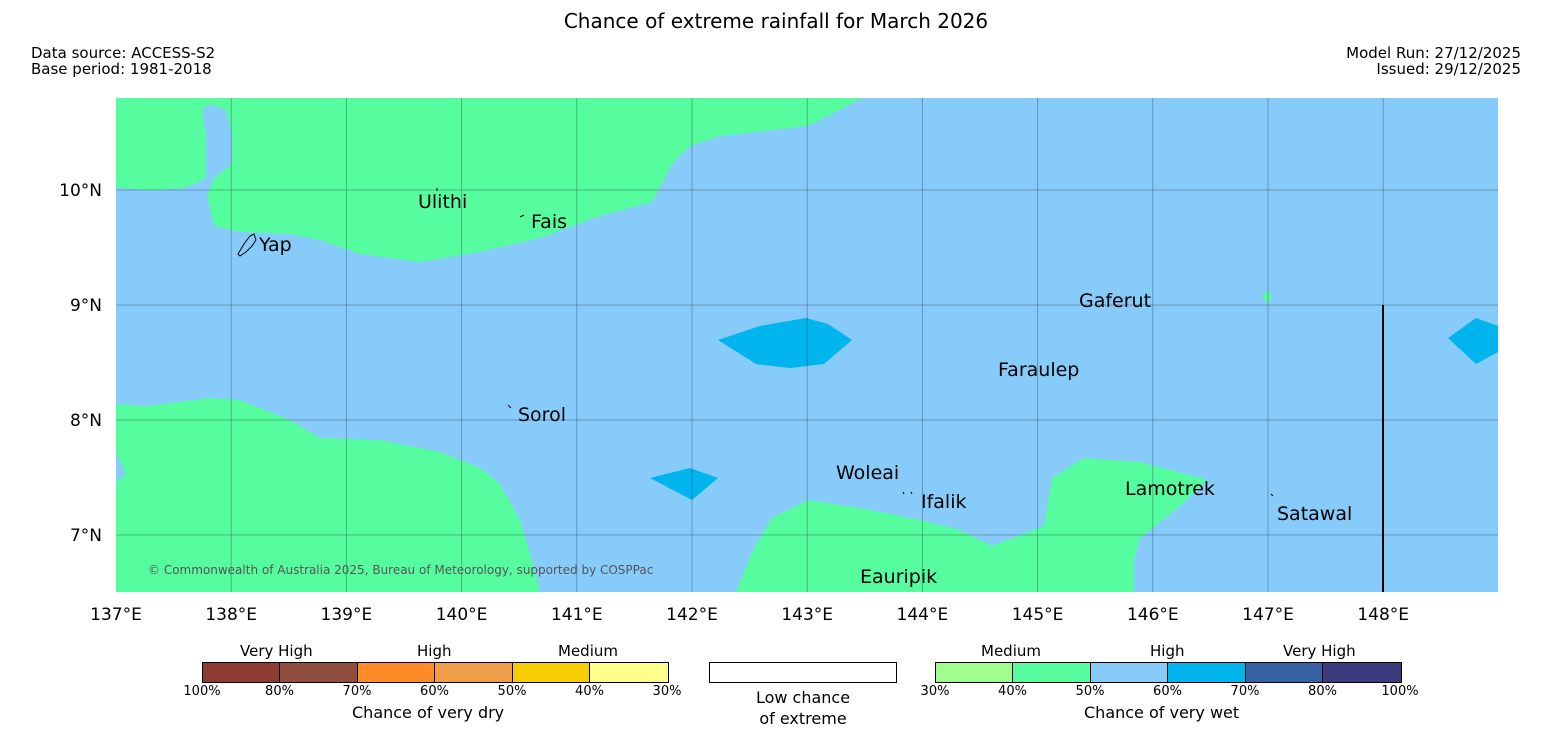  What do you see at coordinates (803, 718) in the screenshot?
I see `neutral-label-2: of extreme` at bounding box center [803, 718].